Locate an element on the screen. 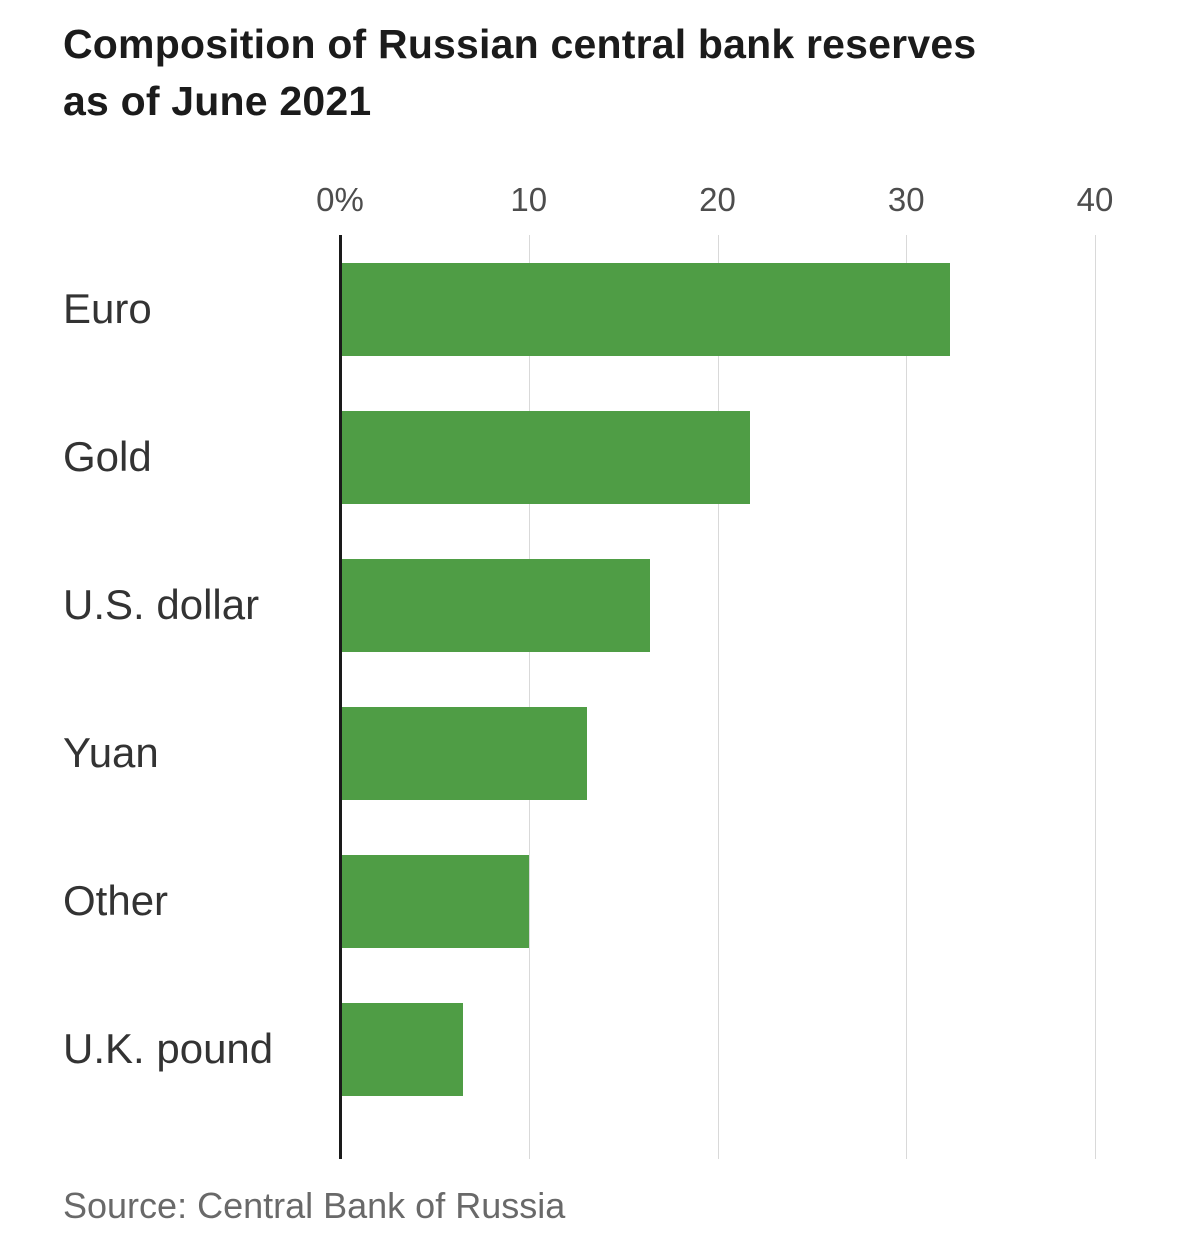  bar-row: Euro is located at coordinates (579, 309).